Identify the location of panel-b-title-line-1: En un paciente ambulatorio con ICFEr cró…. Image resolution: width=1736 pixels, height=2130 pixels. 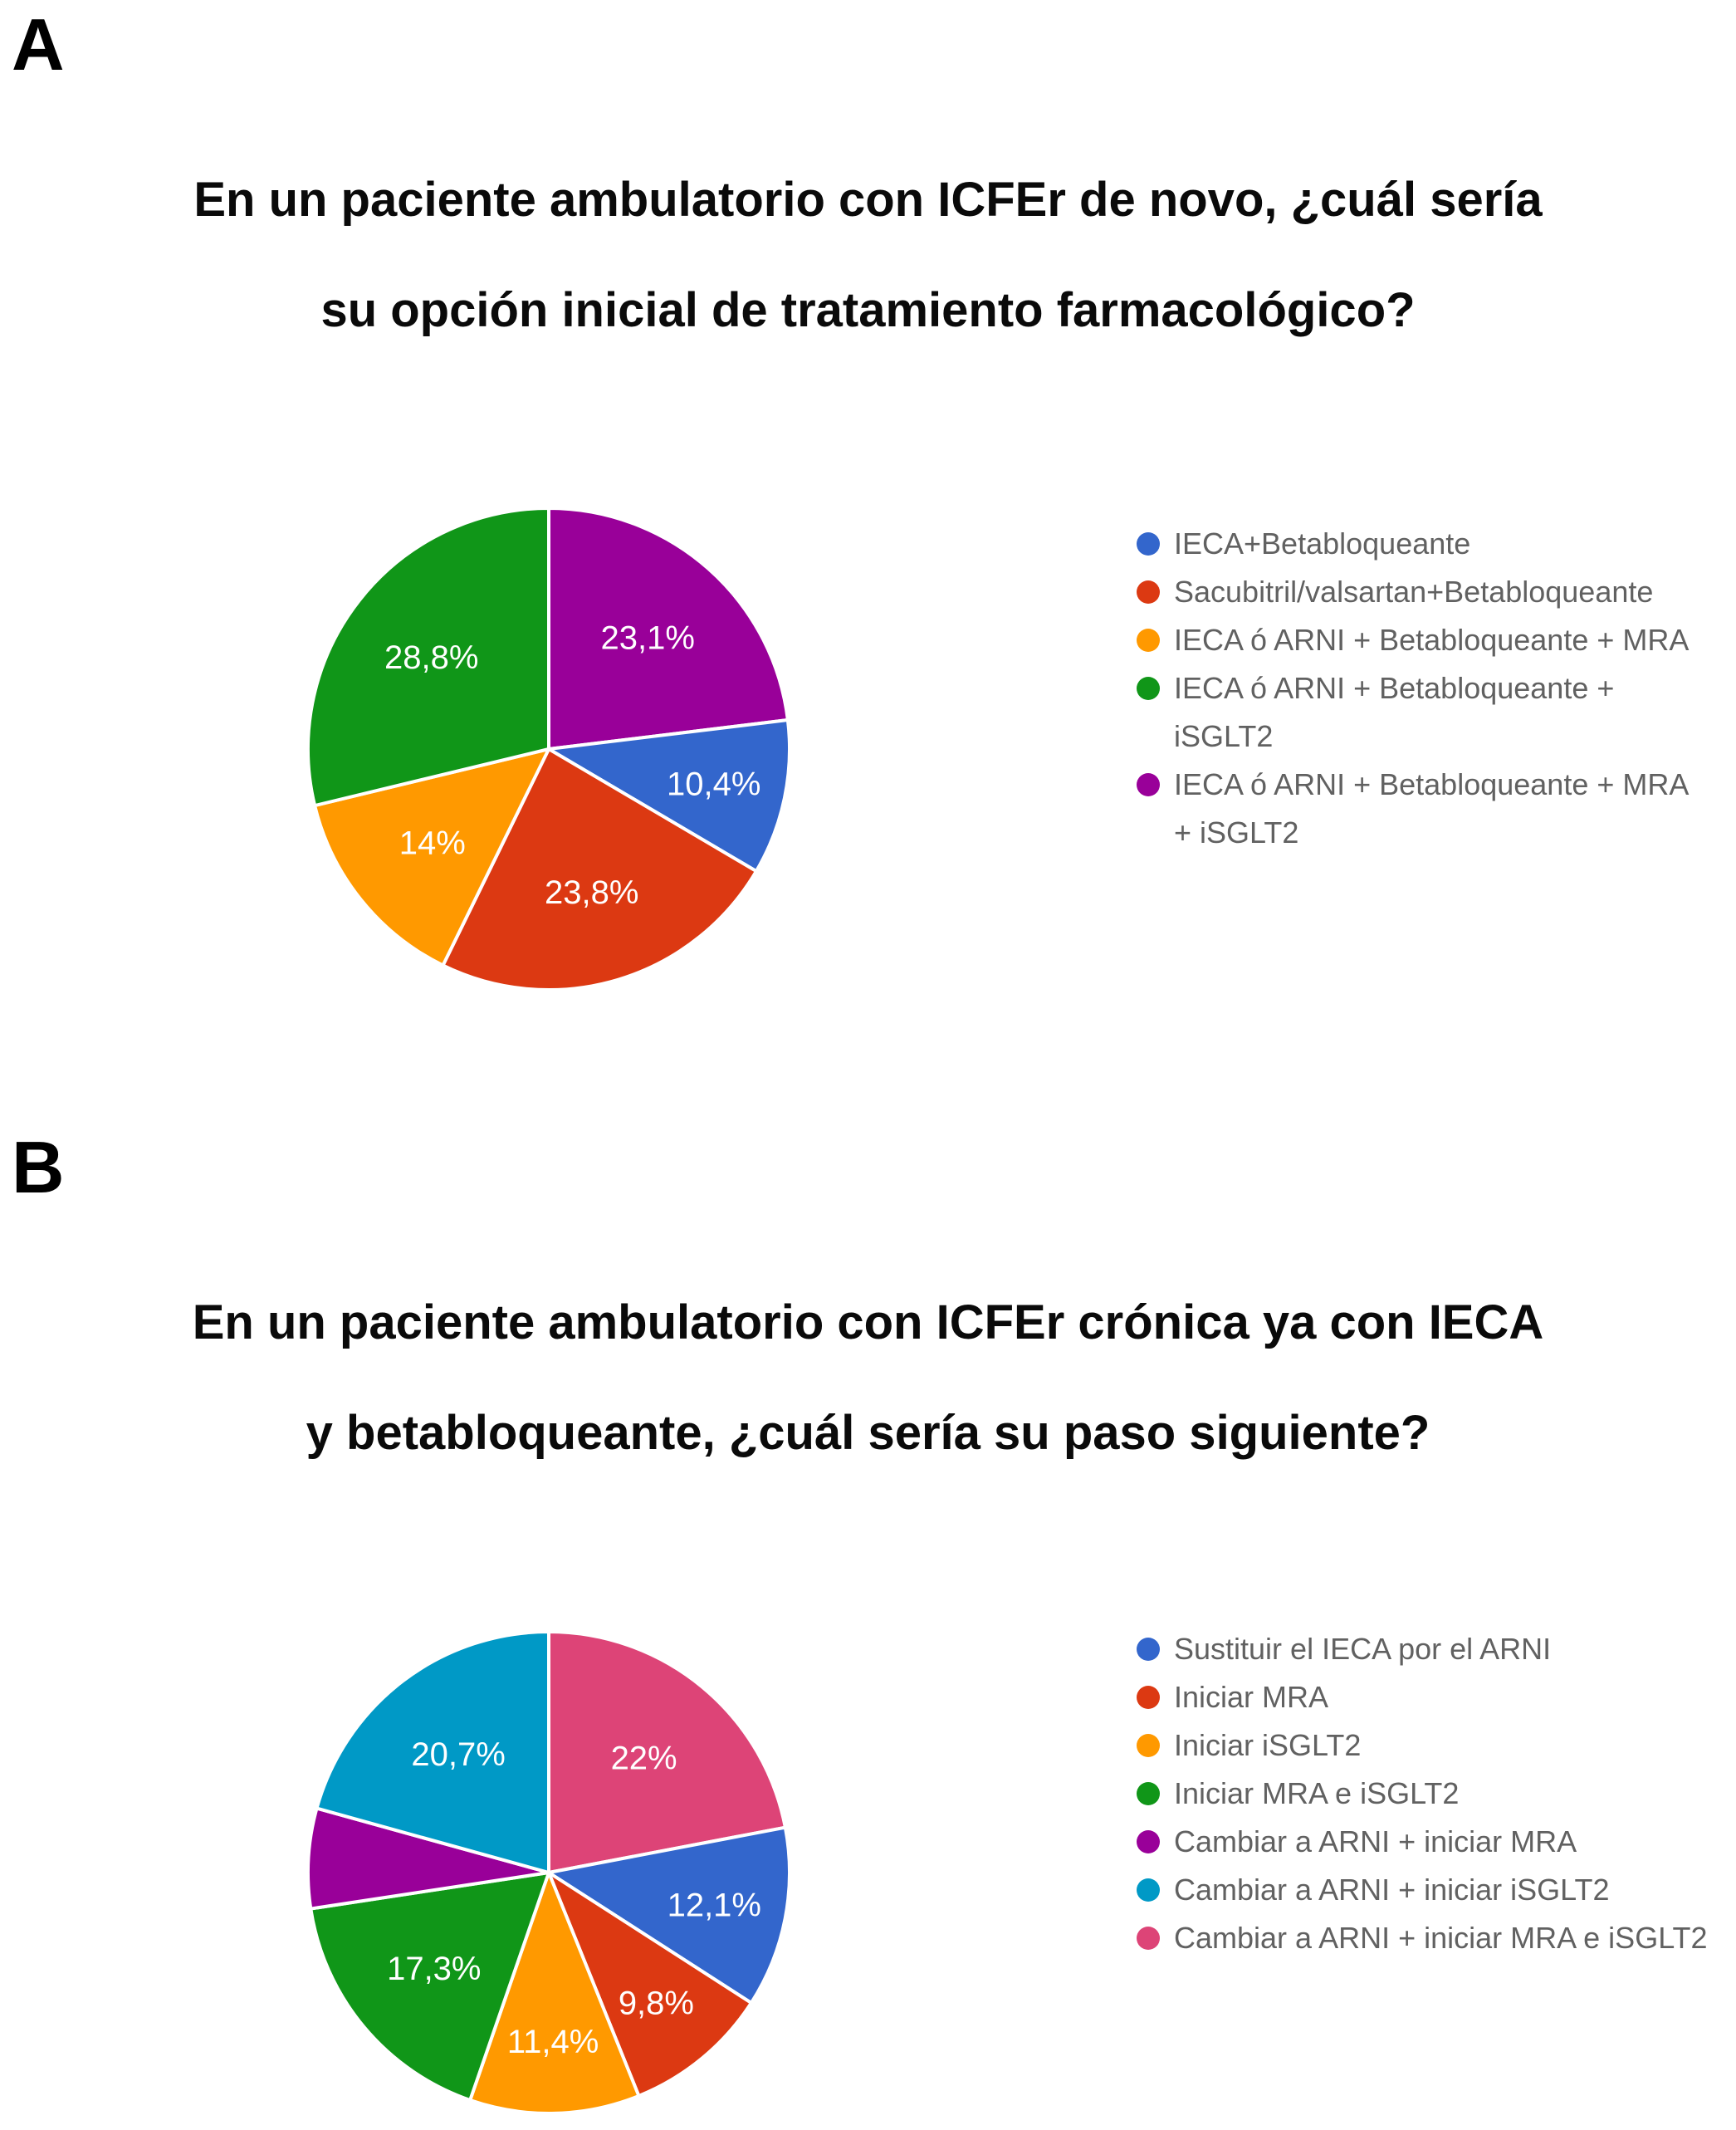
(868, 1322).